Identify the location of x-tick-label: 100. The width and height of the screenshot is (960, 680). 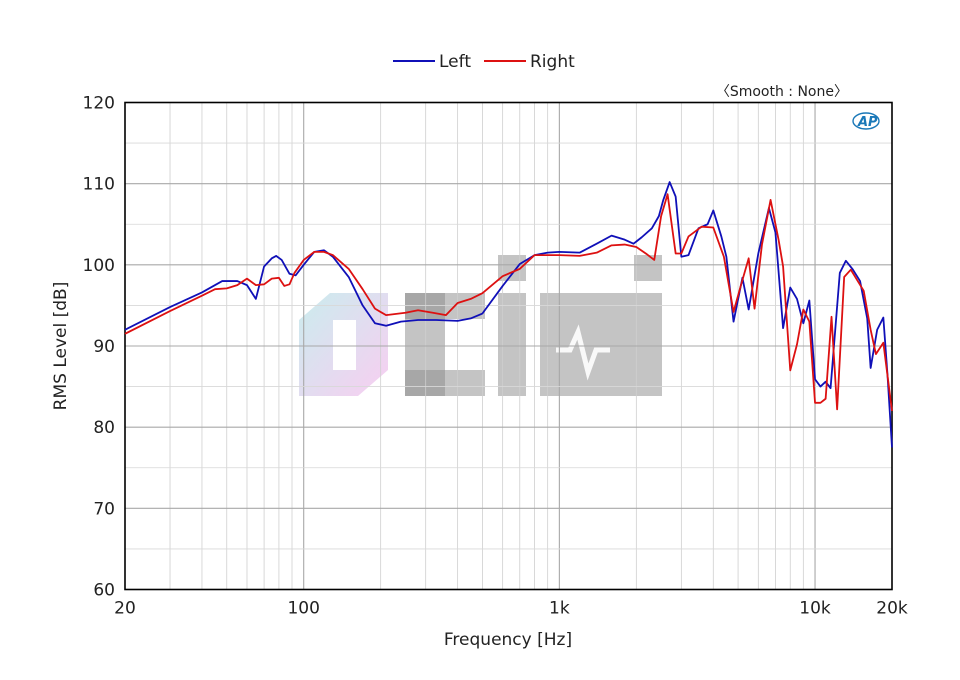
(303, 609).